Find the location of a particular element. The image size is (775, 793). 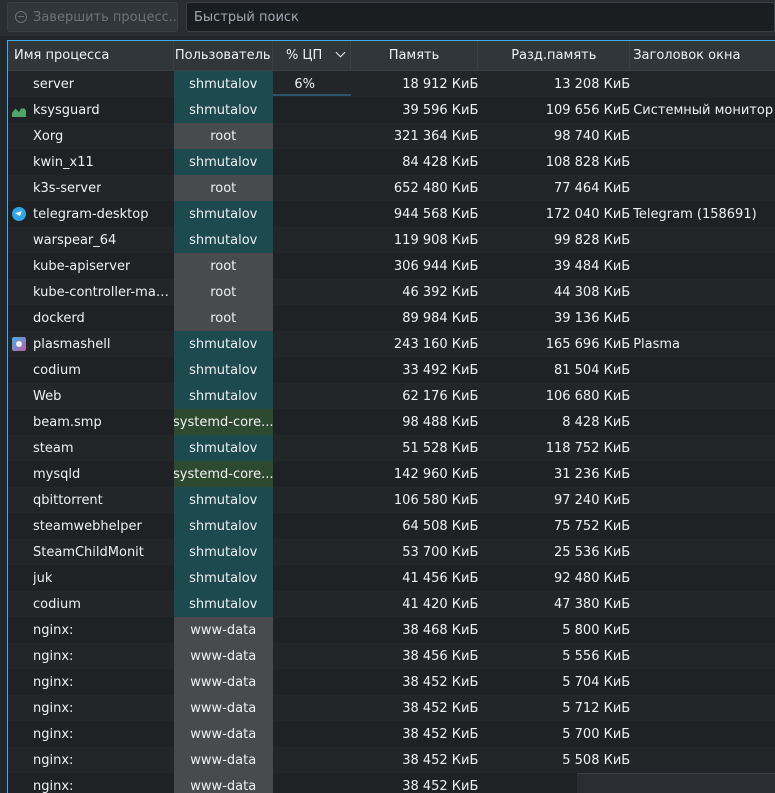

process-name-text: Xorg is located at coordinates (48, 136).